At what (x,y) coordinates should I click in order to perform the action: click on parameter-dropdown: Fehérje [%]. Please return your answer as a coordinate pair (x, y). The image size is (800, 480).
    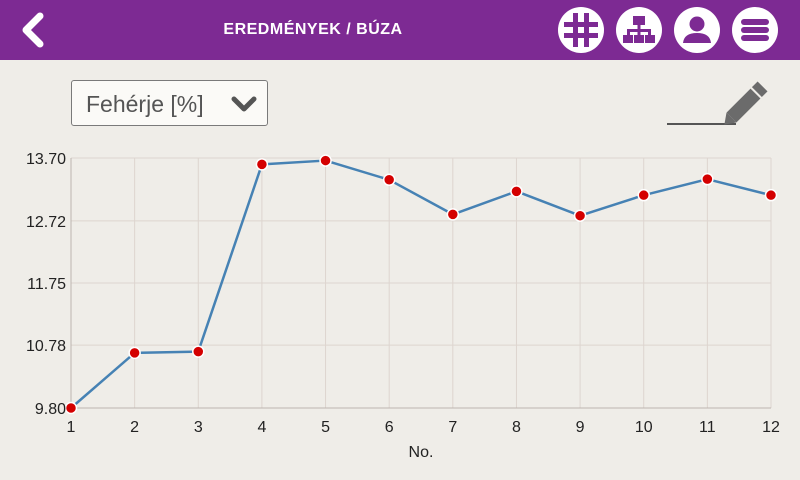
    Looking at the image, I should click on (169, 103).